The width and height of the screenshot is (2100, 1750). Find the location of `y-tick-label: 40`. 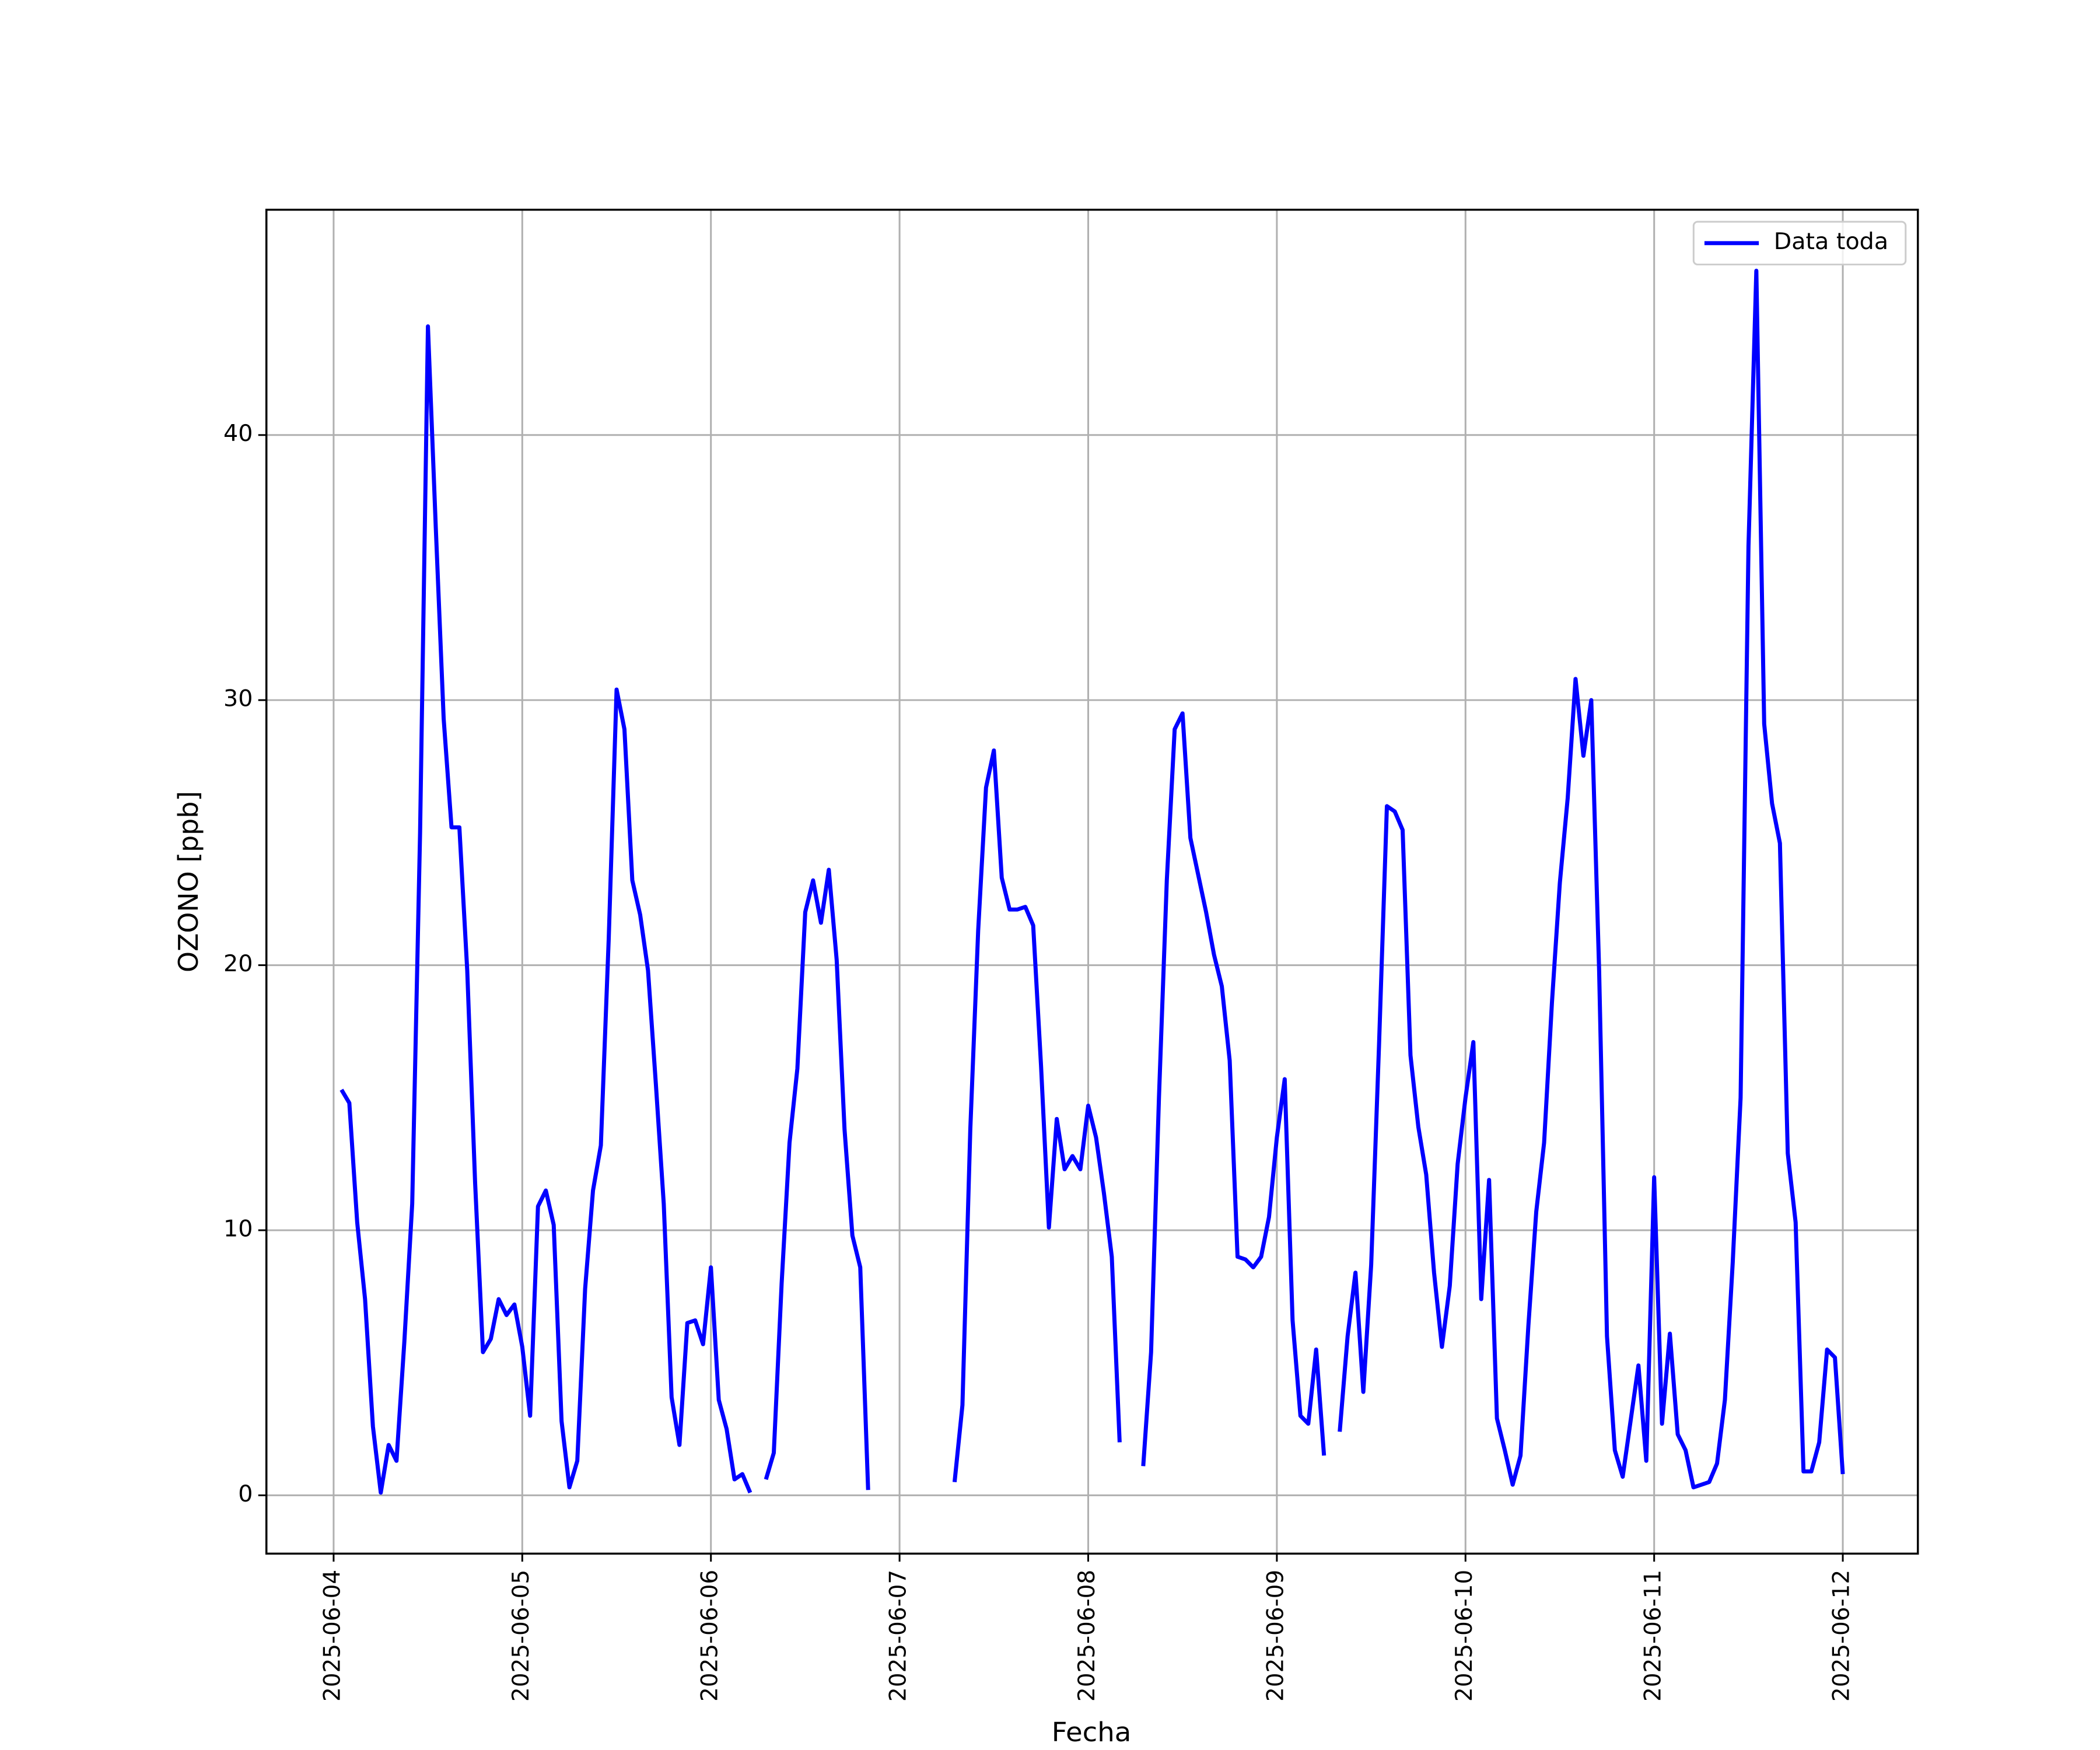

y-tick-label: 40 is located at coordinates (238, 434).